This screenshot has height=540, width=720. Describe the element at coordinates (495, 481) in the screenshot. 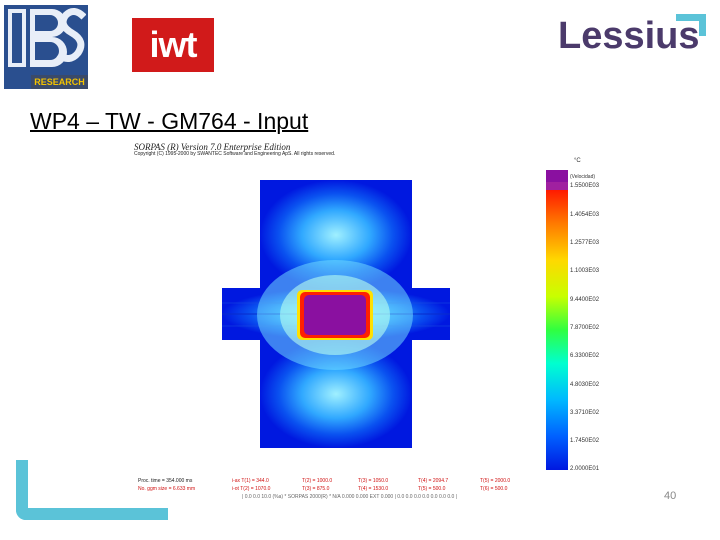

I see `footer-r1-c5: T(5) = 2000.0` at that location.